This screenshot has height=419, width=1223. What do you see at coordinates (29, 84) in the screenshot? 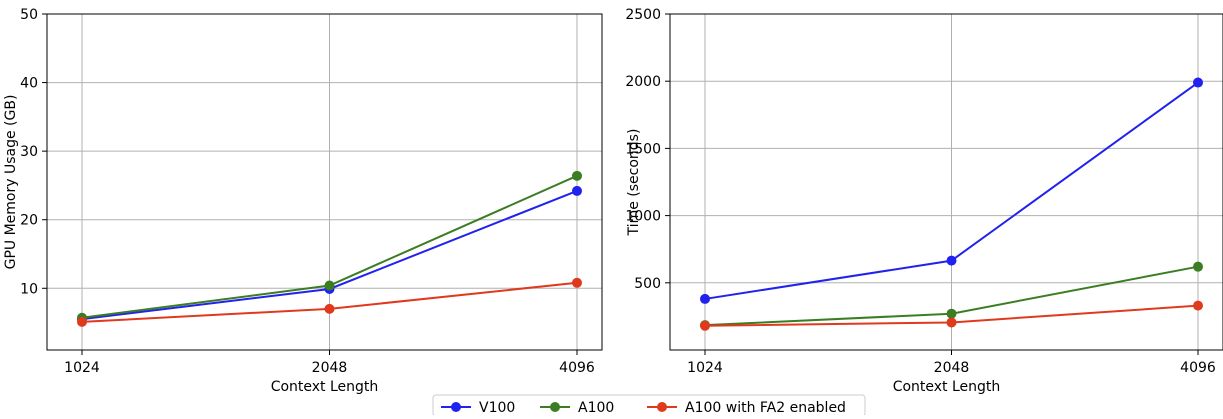
I see `y-tick-label: 40` at bounding box center [29, 84].